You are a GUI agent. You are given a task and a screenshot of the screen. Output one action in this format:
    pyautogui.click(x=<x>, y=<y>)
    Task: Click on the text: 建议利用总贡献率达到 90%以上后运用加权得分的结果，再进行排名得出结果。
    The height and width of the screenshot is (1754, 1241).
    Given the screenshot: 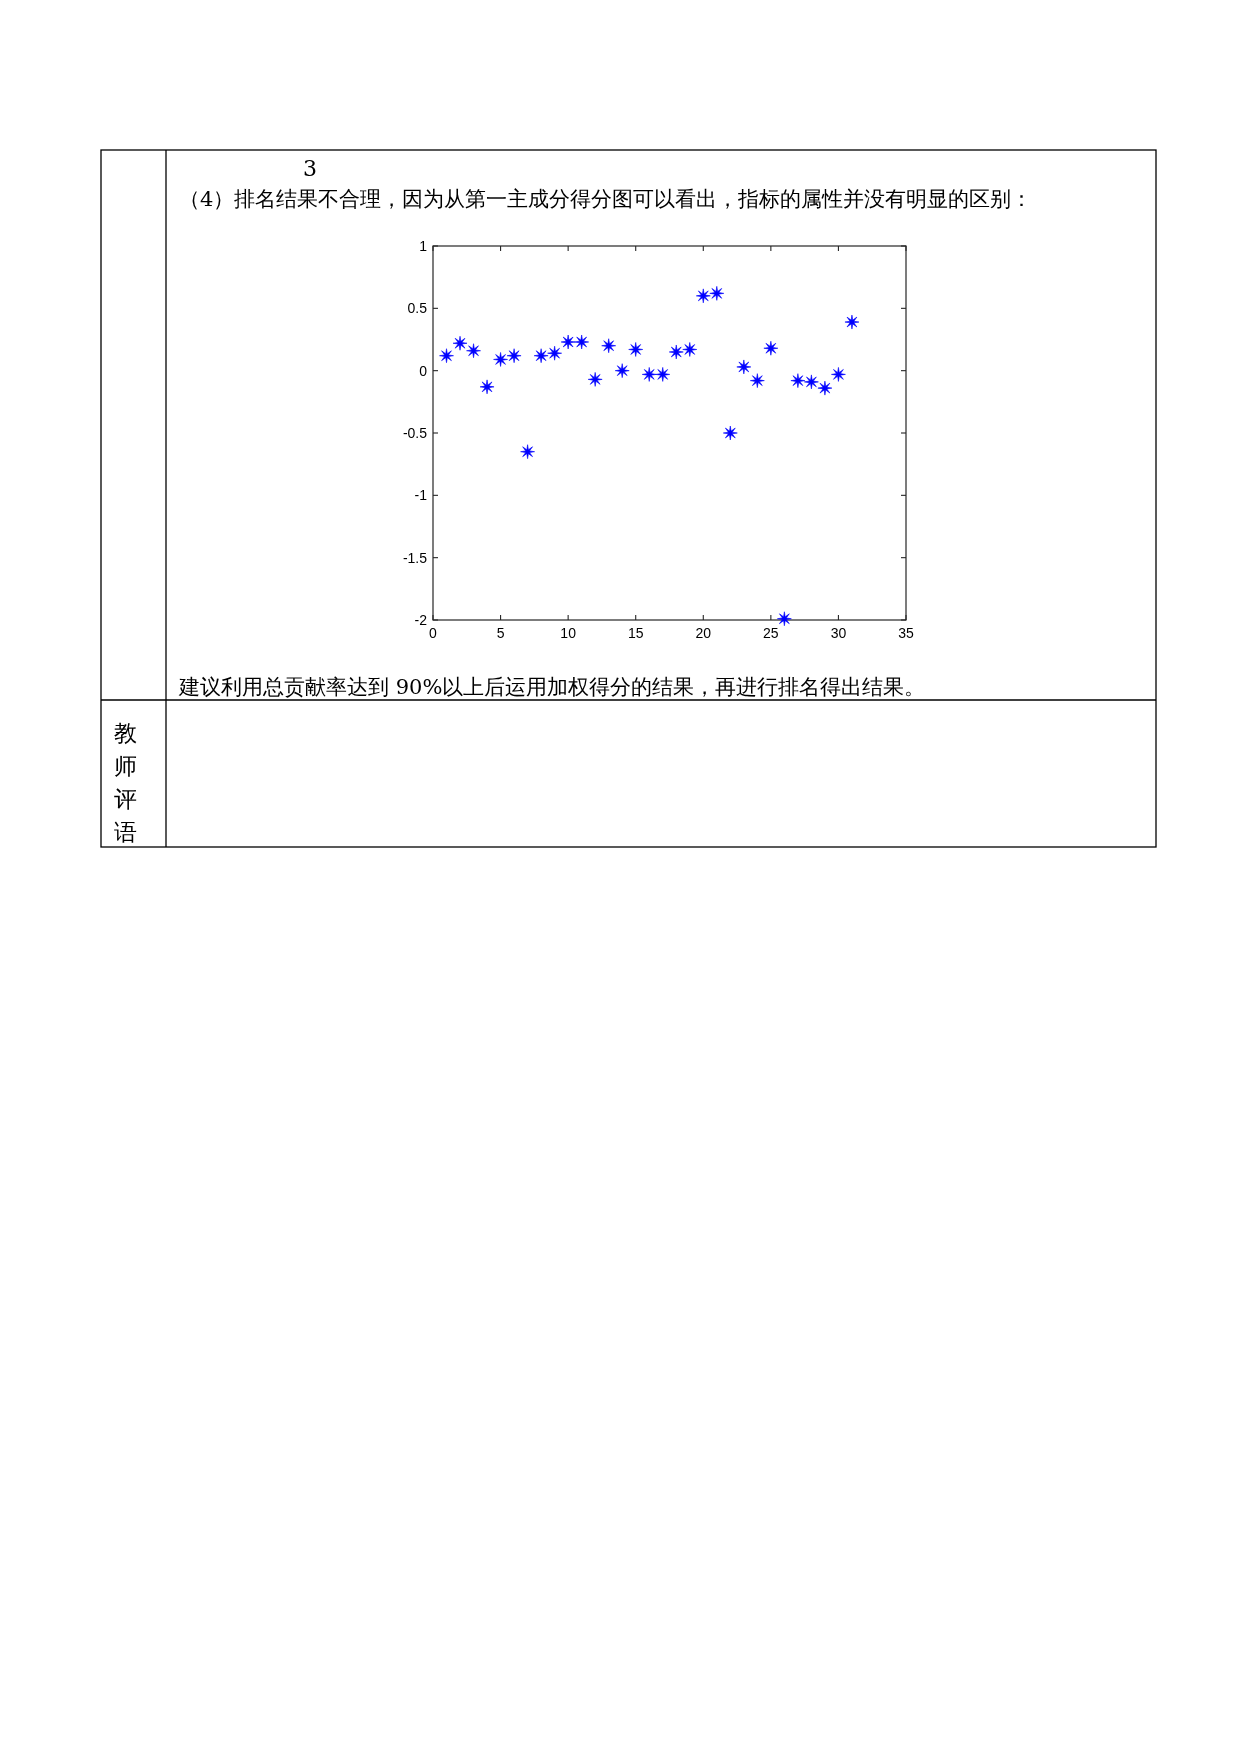 What is the action you would take?
    pyautogui.click(x=552, y=687)
    